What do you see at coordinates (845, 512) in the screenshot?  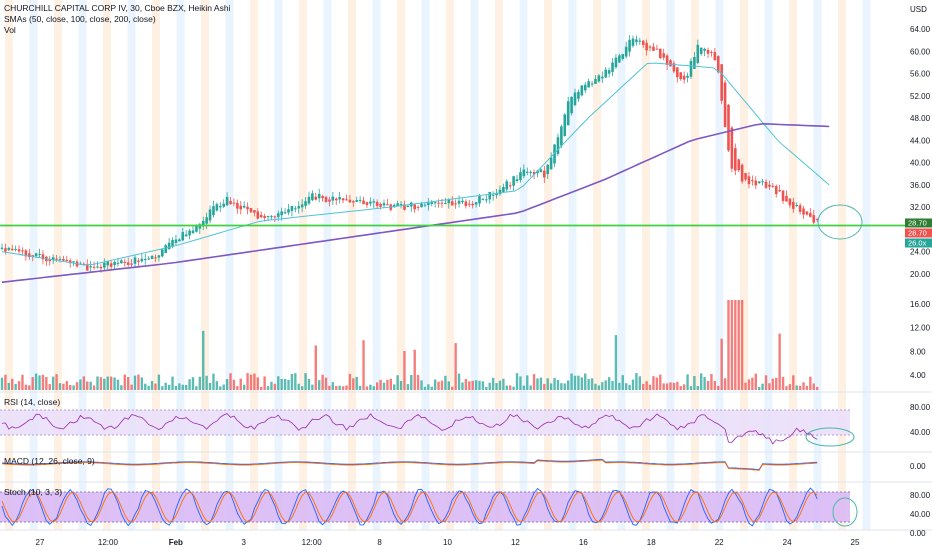 I see `stoch-annotation` at bounding box center [845, 512].